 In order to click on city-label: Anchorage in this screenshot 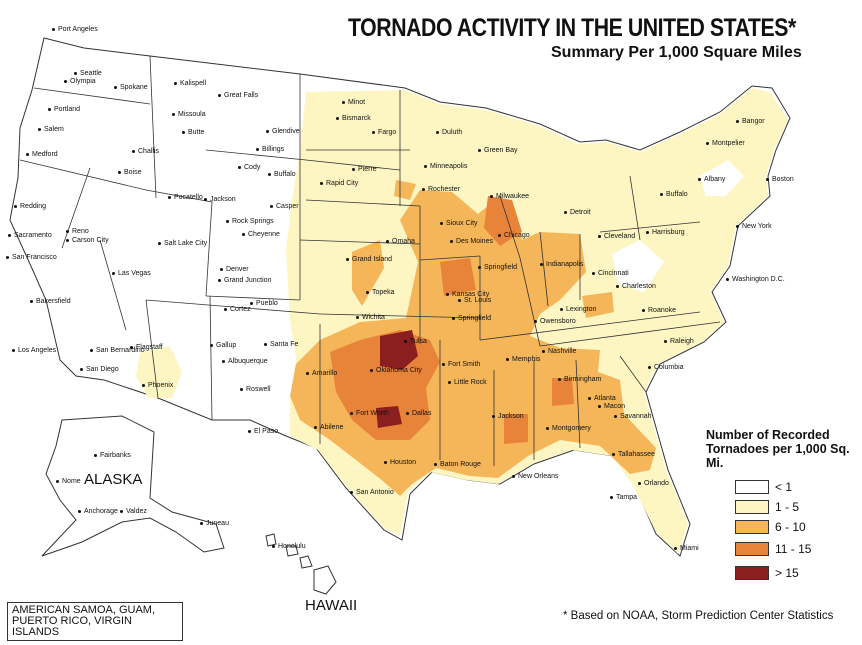, I will do `click(98, 511)`.